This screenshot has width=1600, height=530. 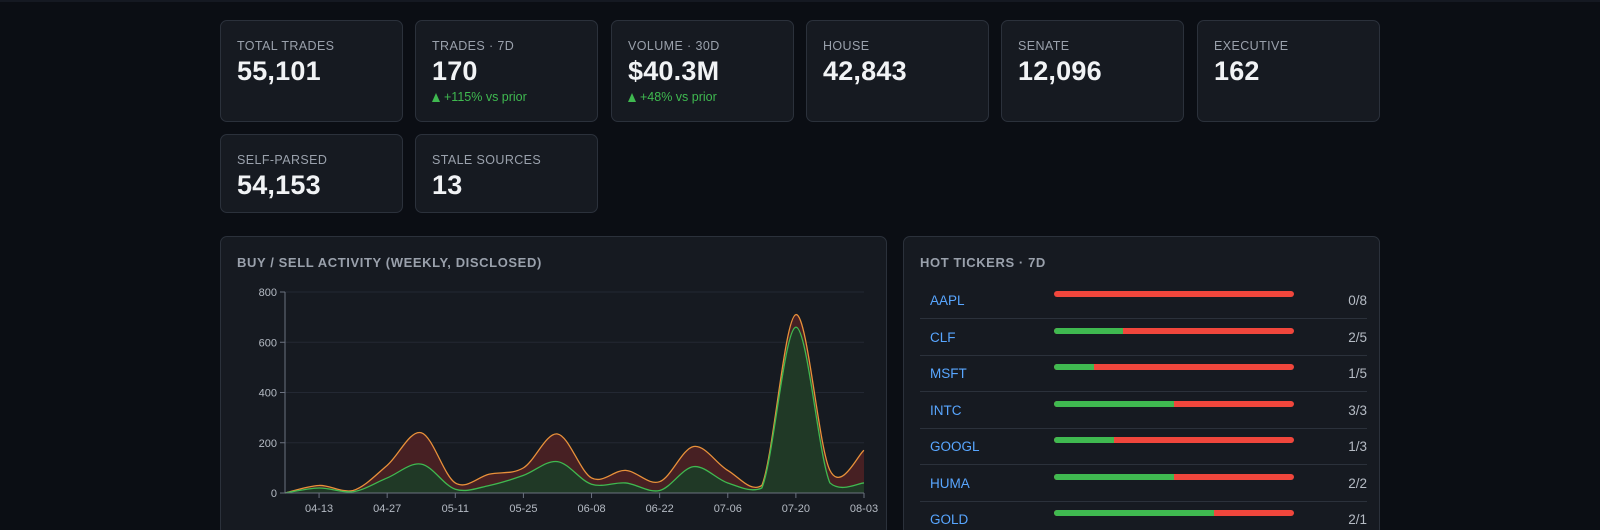 I want to click on stat-card-volume-30d: VOLUME · 30D $40.3M +48% vs prior, so click(x=702, y=71).